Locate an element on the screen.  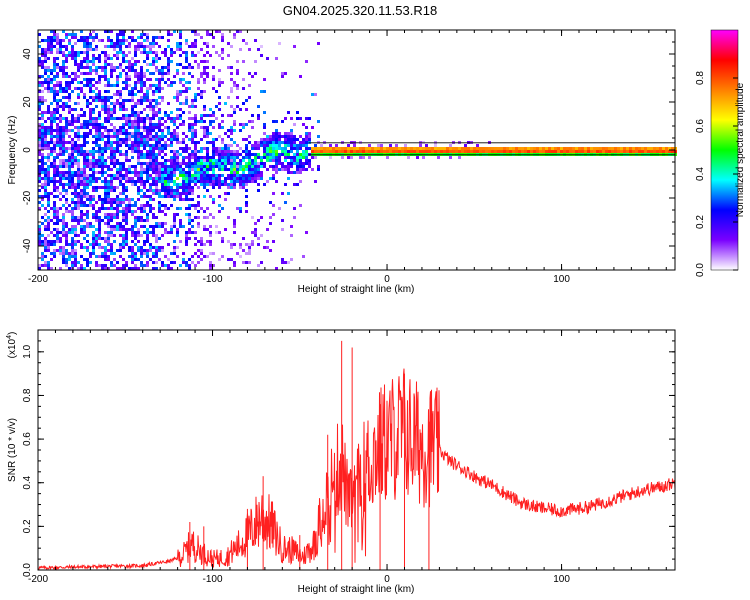
scale-note-open: (x10 is located at coordinates (12, 348).